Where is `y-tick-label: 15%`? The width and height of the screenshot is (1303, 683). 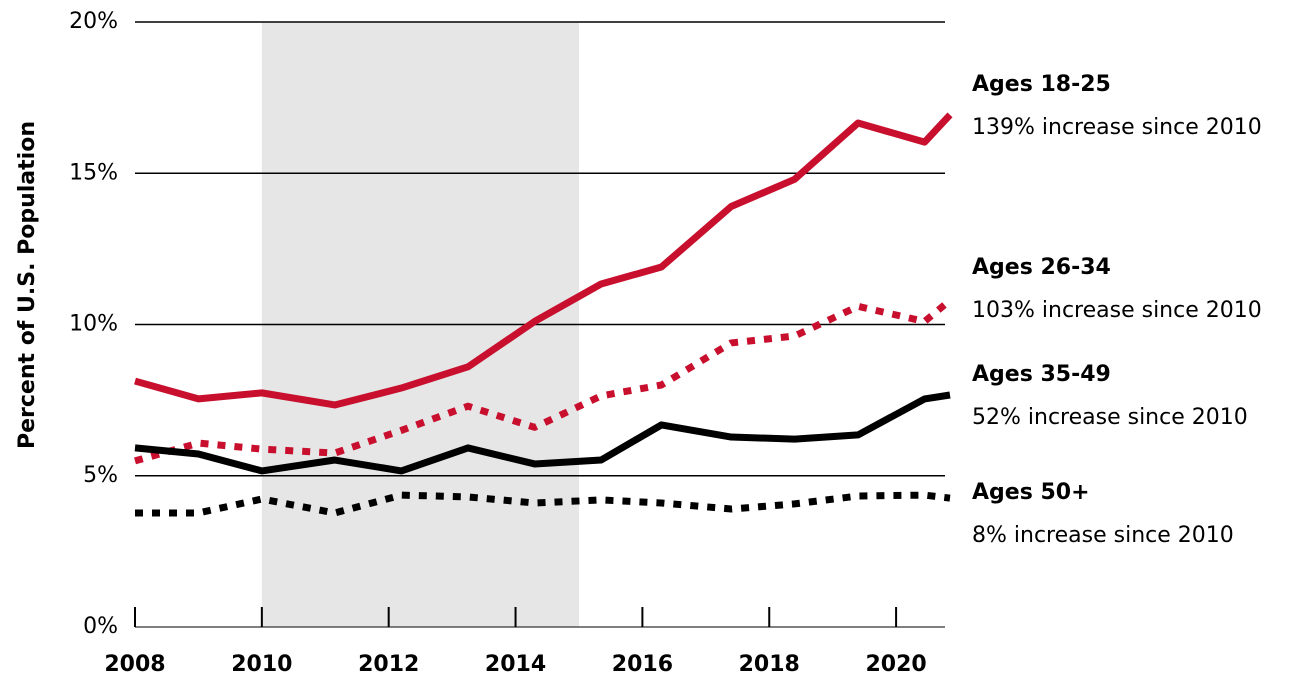
y-tick-label: 15% is located at coordinates (93, 172).